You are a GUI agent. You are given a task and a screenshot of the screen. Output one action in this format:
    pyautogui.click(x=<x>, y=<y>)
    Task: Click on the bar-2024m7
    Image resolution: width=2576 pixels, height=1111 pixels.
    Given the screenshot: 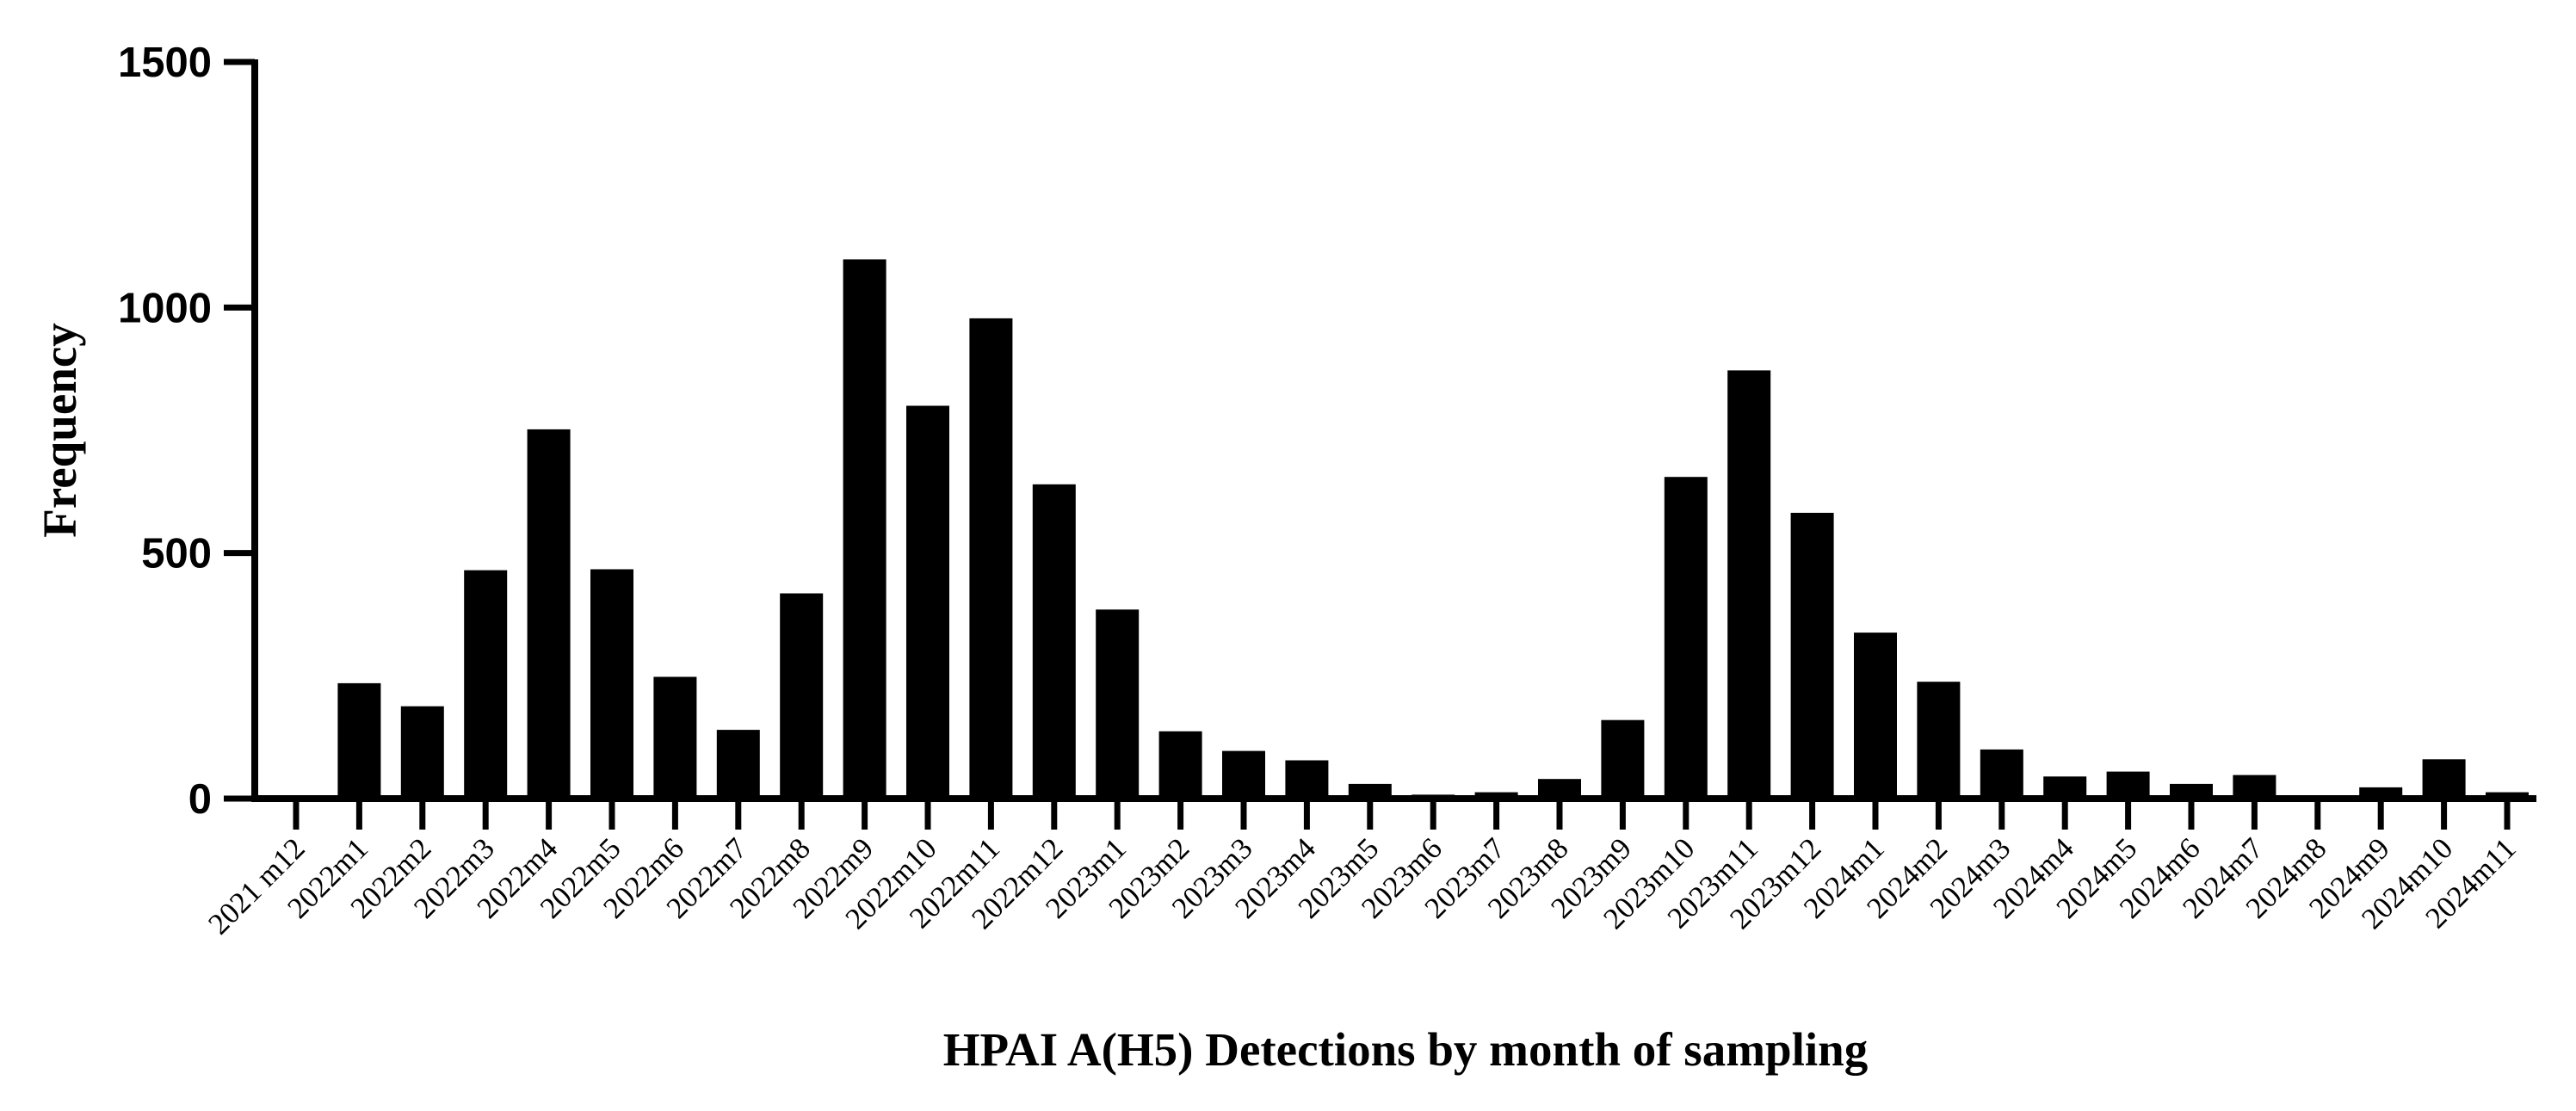 What is the action you would take?
    pyautogui.click(x=2254, y=787)
    